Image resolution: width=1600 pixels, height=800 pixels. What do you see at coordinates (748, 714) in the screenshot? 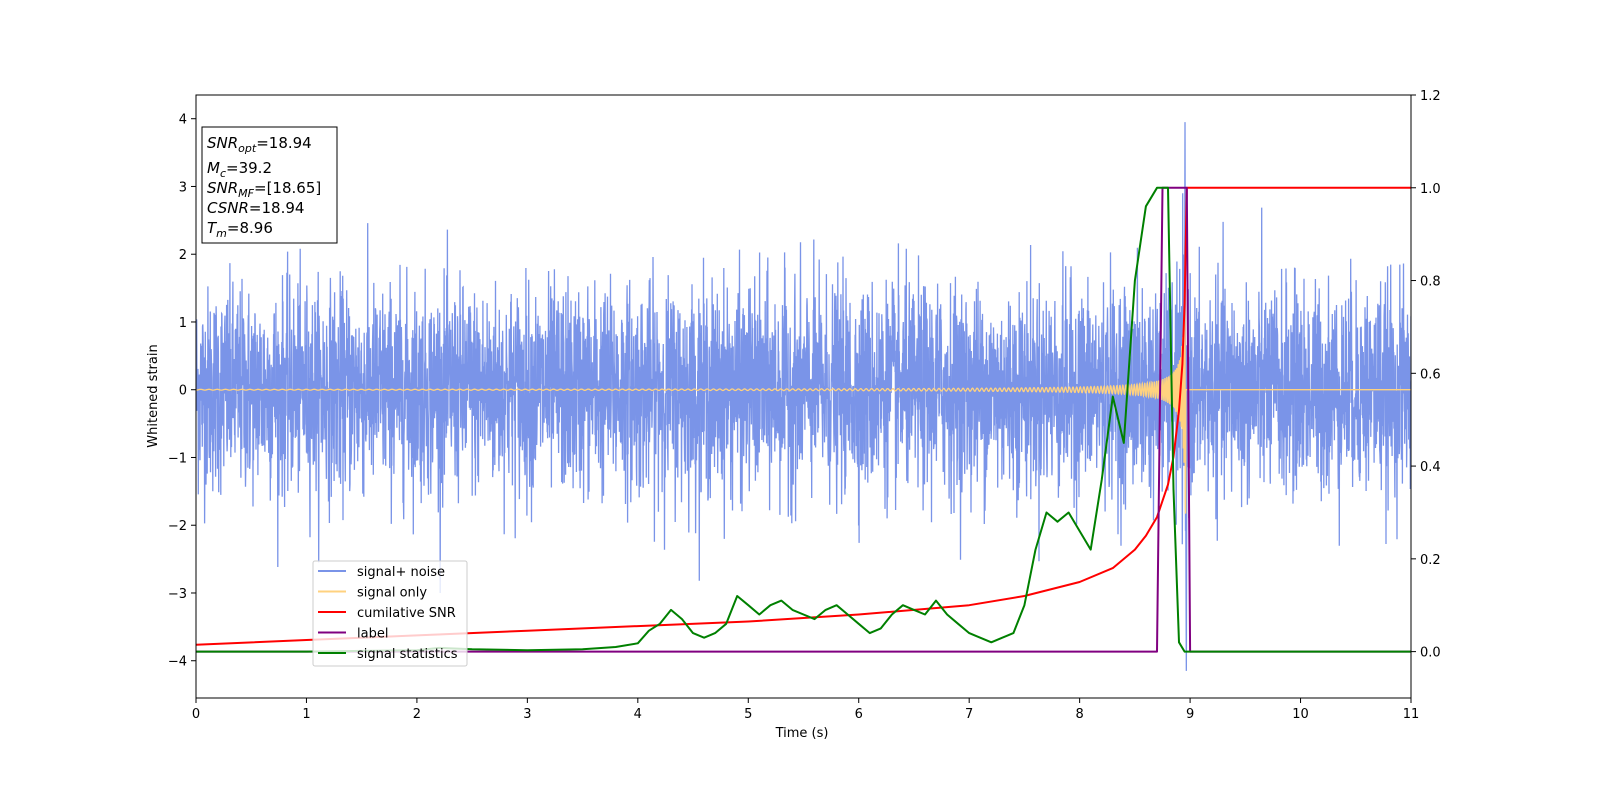
I see `x-tick-label: 5` at bounding box center [748, 714].